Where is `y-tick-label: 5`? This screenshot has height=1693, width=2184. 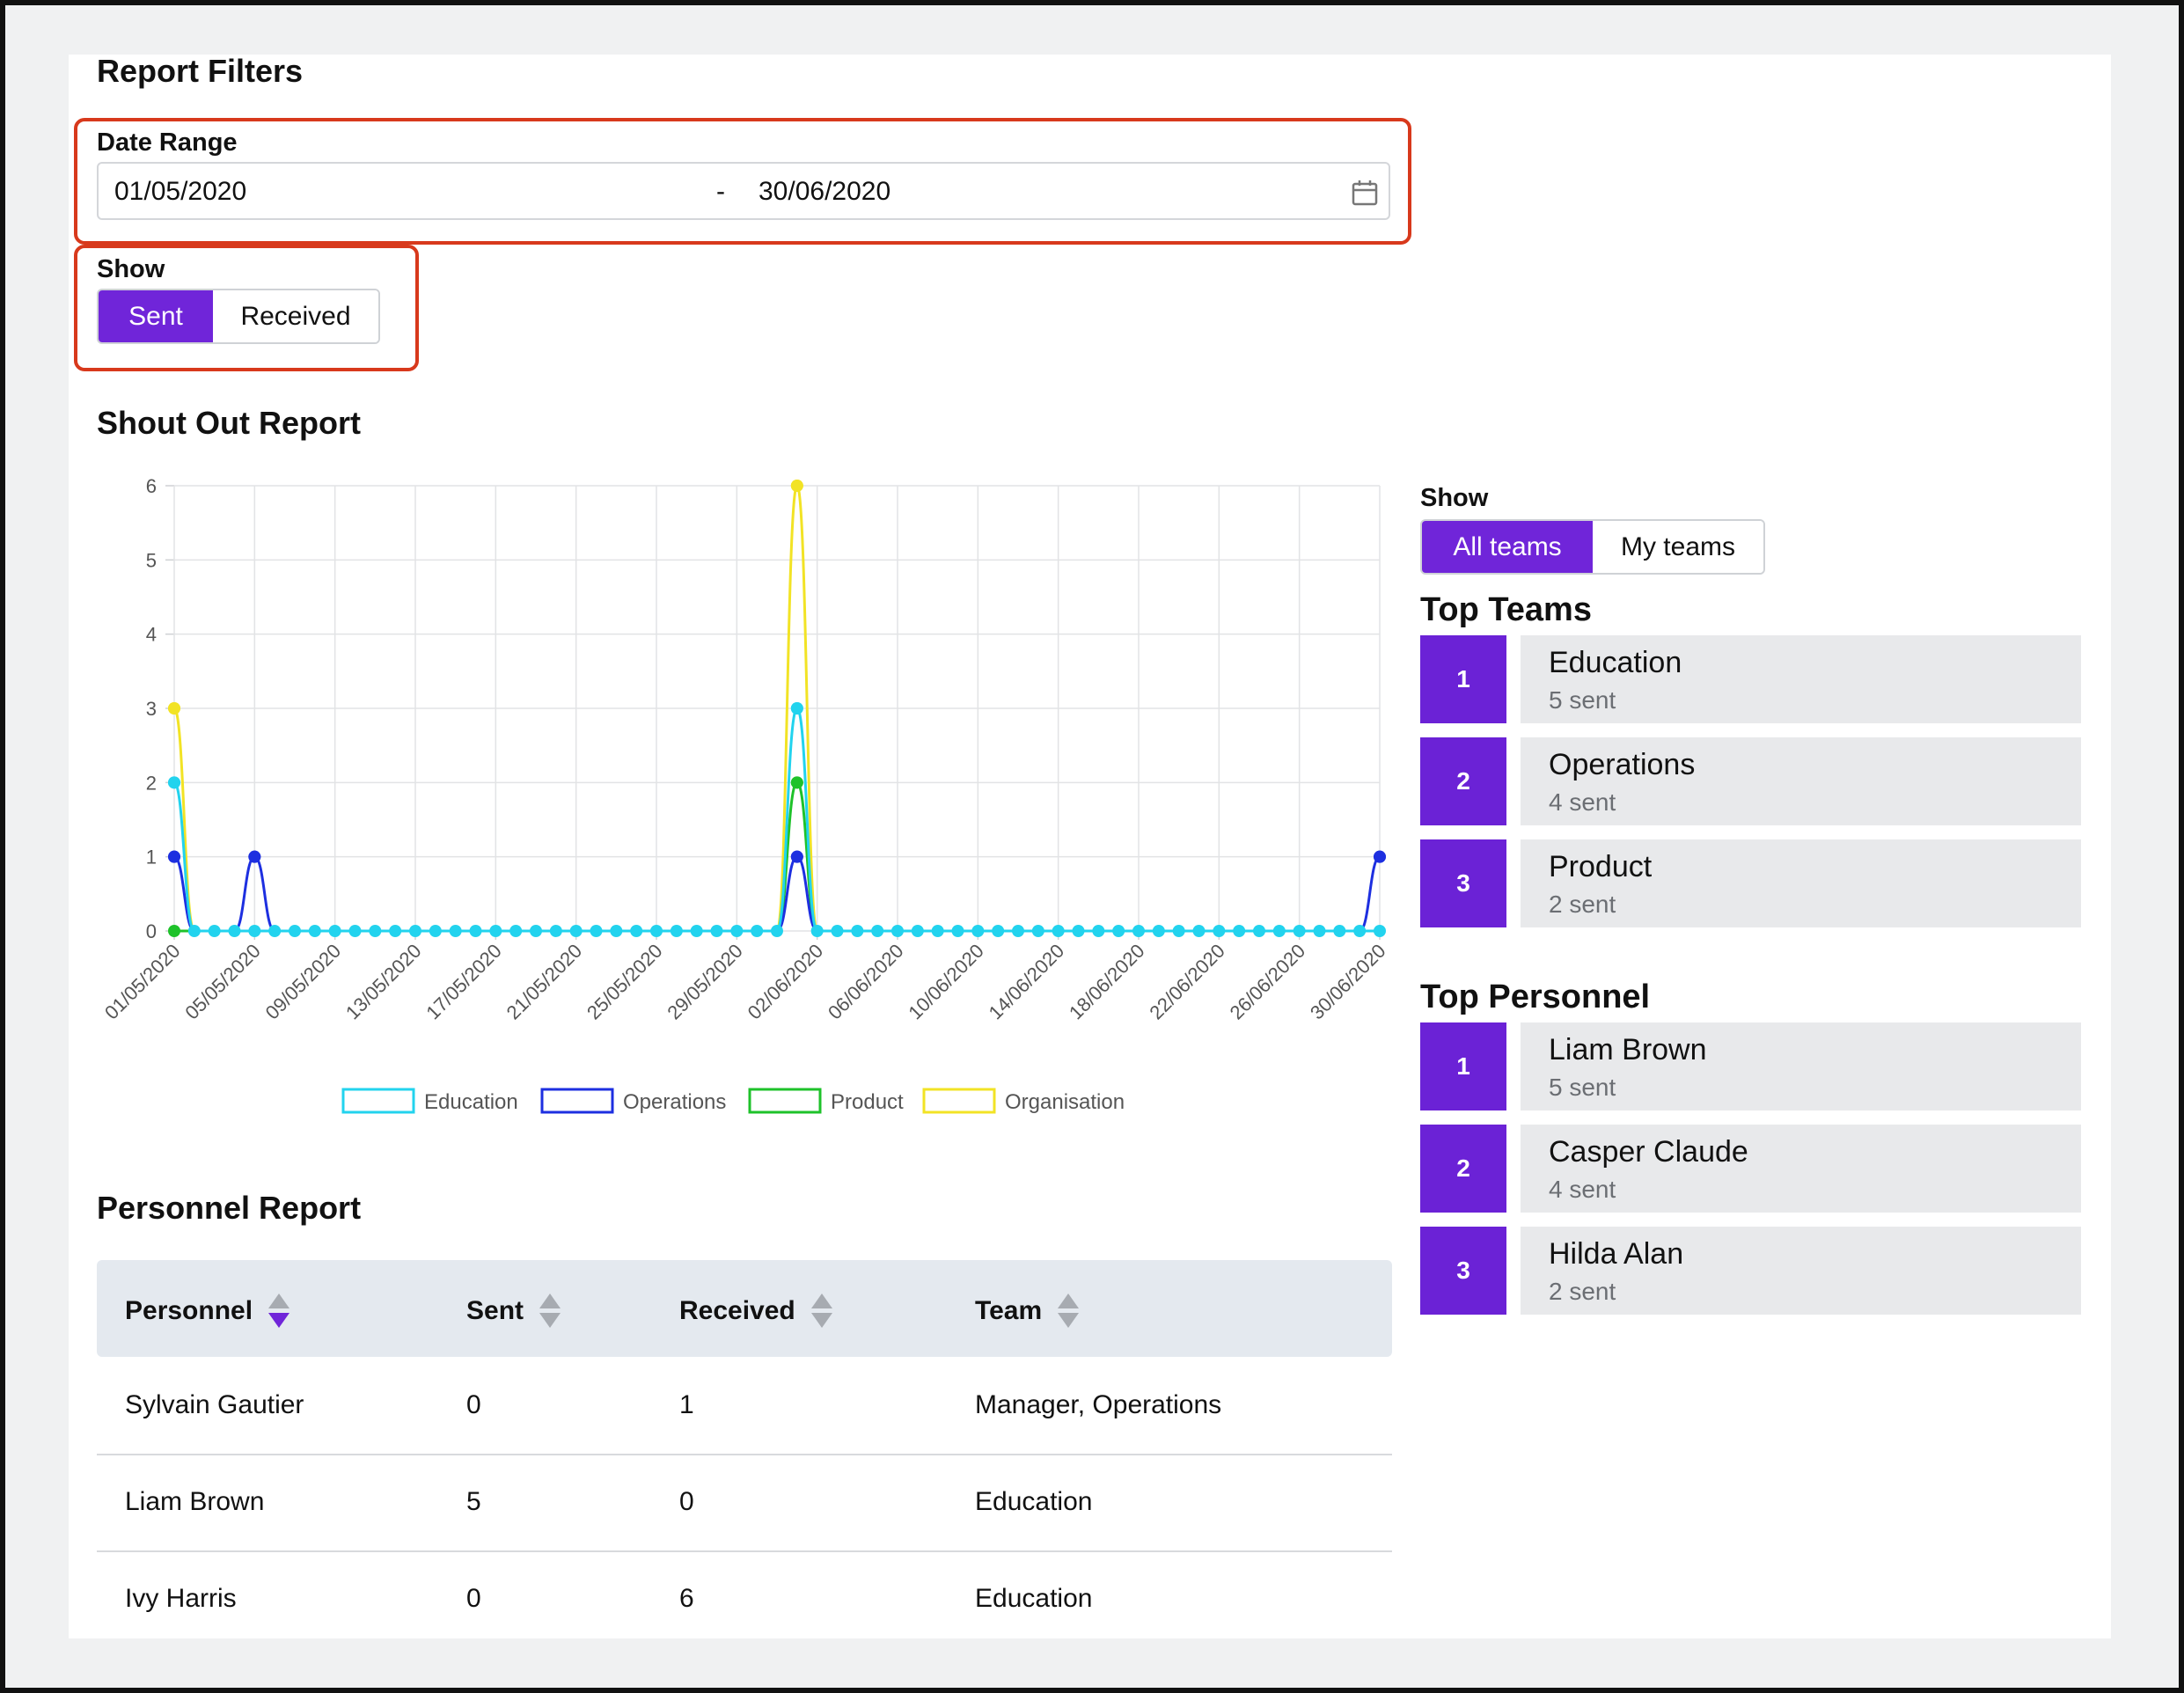
y-tick-label: 5 is located at coordinates (151, 560).